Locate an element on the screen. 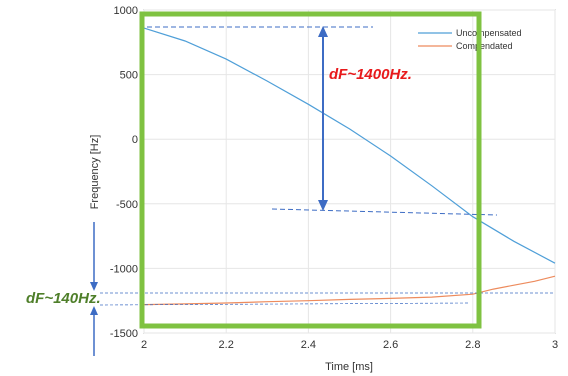 The image size is (568, 376). x-tick-label: 2 is located at coordinates (144, 345).